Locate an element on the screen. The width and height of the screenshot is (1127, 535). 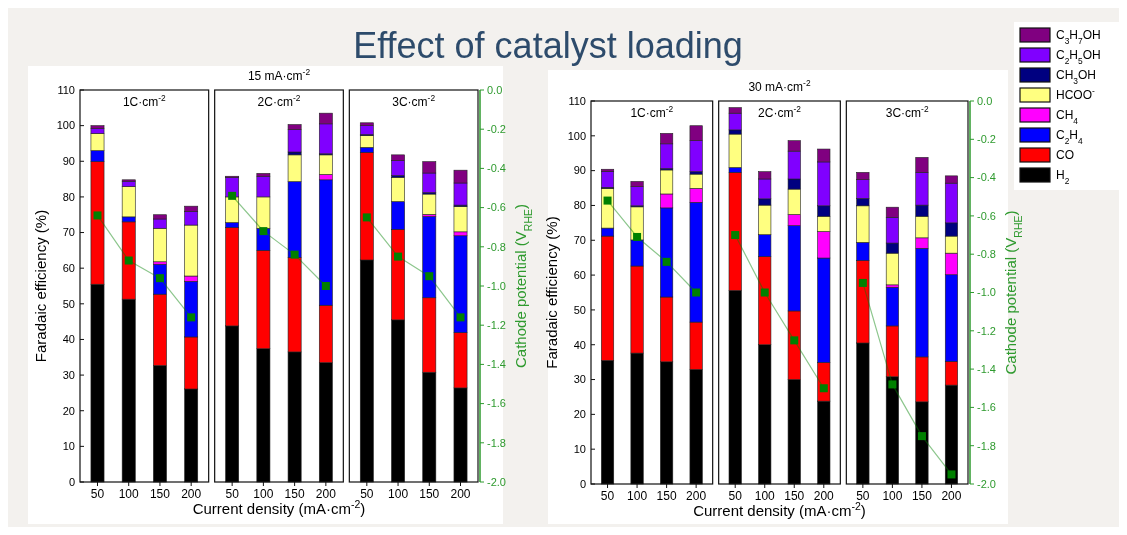
legend-label: C$_{3}$H$_{7}$OH is located at coordinates (1078, 37).